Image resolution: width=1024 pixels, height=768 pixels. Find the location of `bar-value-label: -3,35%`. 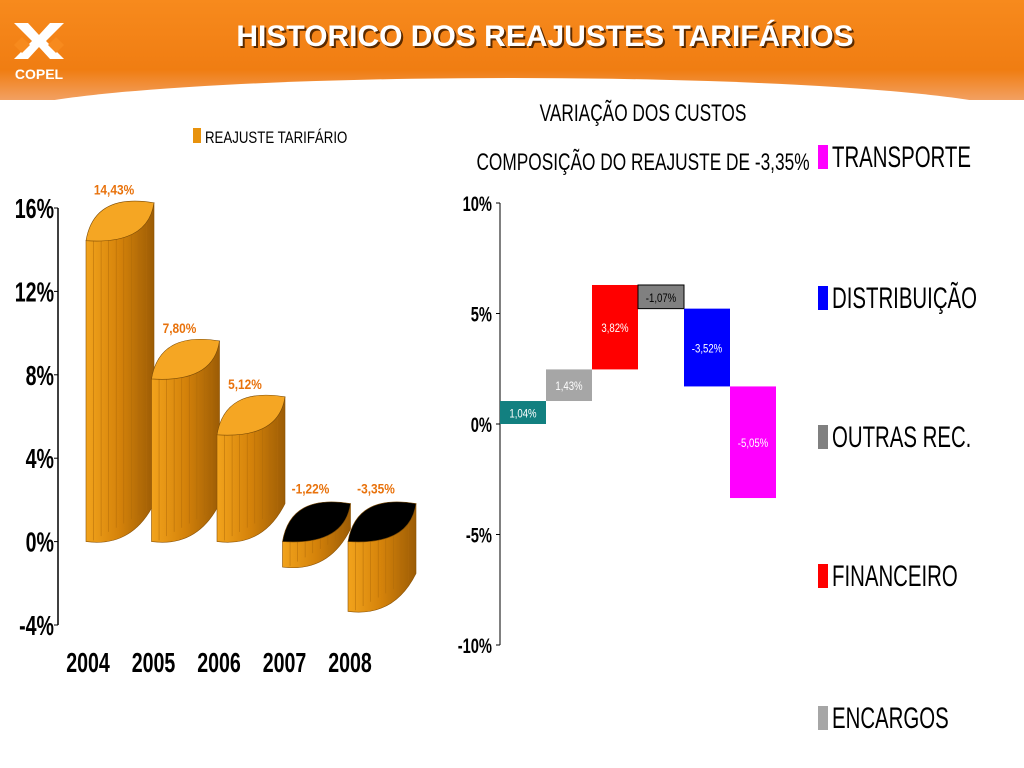

bar-value-label: -3,35% is located at coordinates (376, 489).